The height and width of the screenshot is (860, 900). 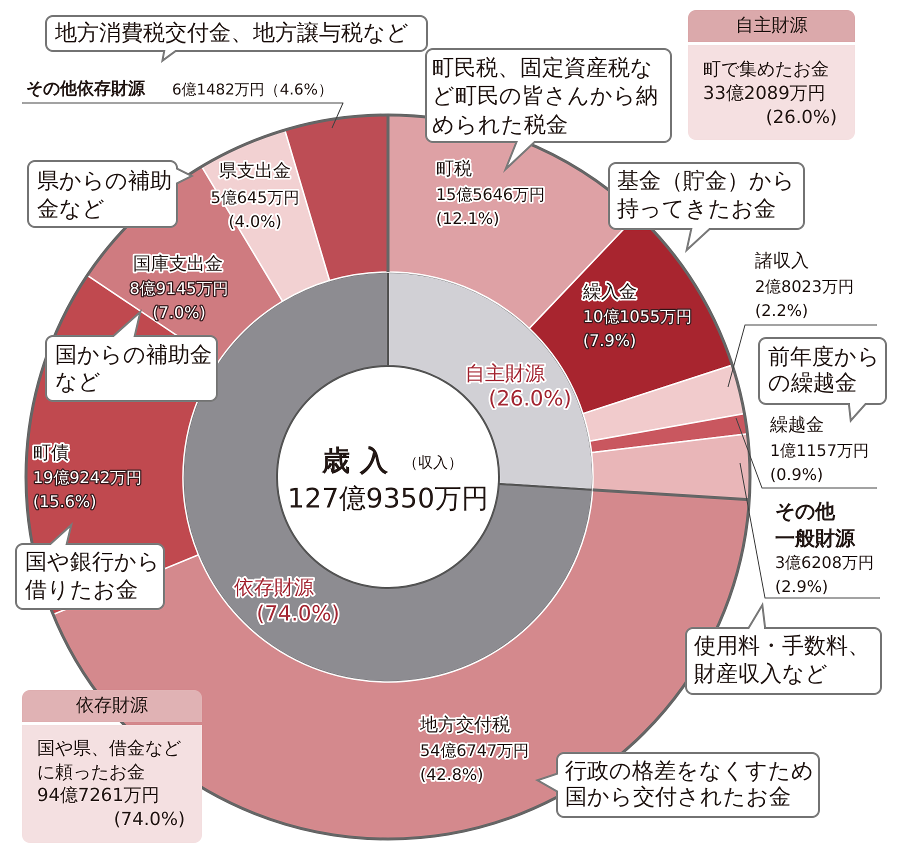 What do you see at coordinates (388, 499) in the screenshot?
I see `text: 127億9350万円` at bounding box center [388, 499].